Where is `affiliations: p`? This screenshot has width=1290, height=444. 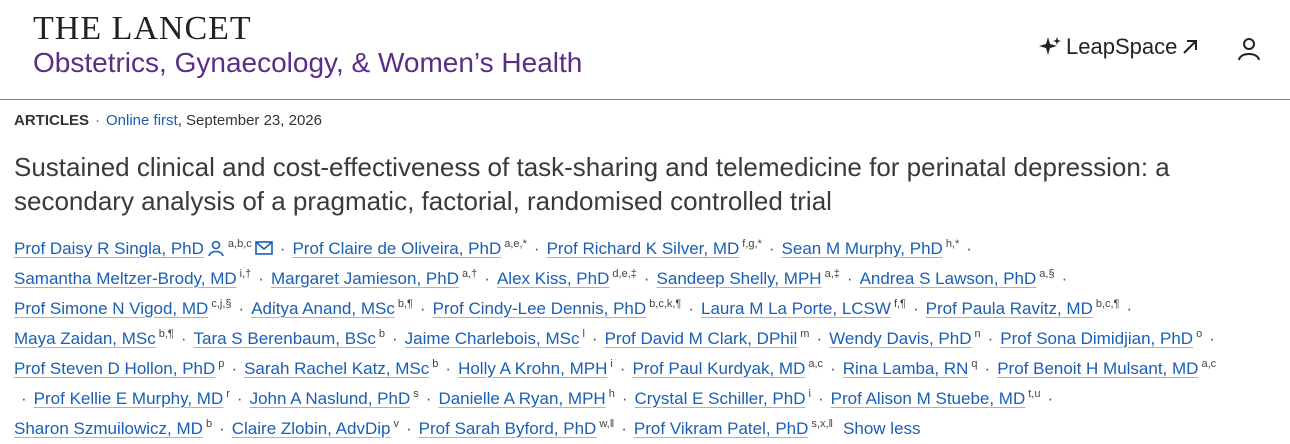
affiliations: p is located at coordinates (221, 364).